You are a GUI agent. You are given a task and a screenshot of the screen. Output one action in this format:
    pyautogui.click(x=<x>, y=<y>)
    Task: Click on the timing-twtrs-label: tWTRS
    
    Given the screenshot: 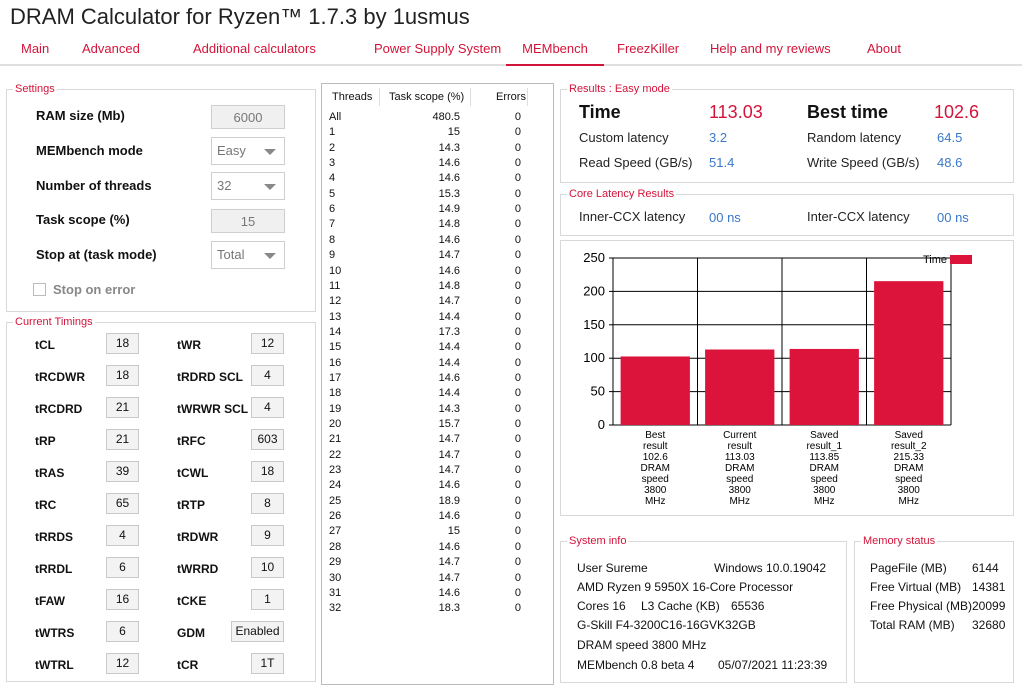 What is the action you would take?
    pyautogui.click(x=55, y=633)
    